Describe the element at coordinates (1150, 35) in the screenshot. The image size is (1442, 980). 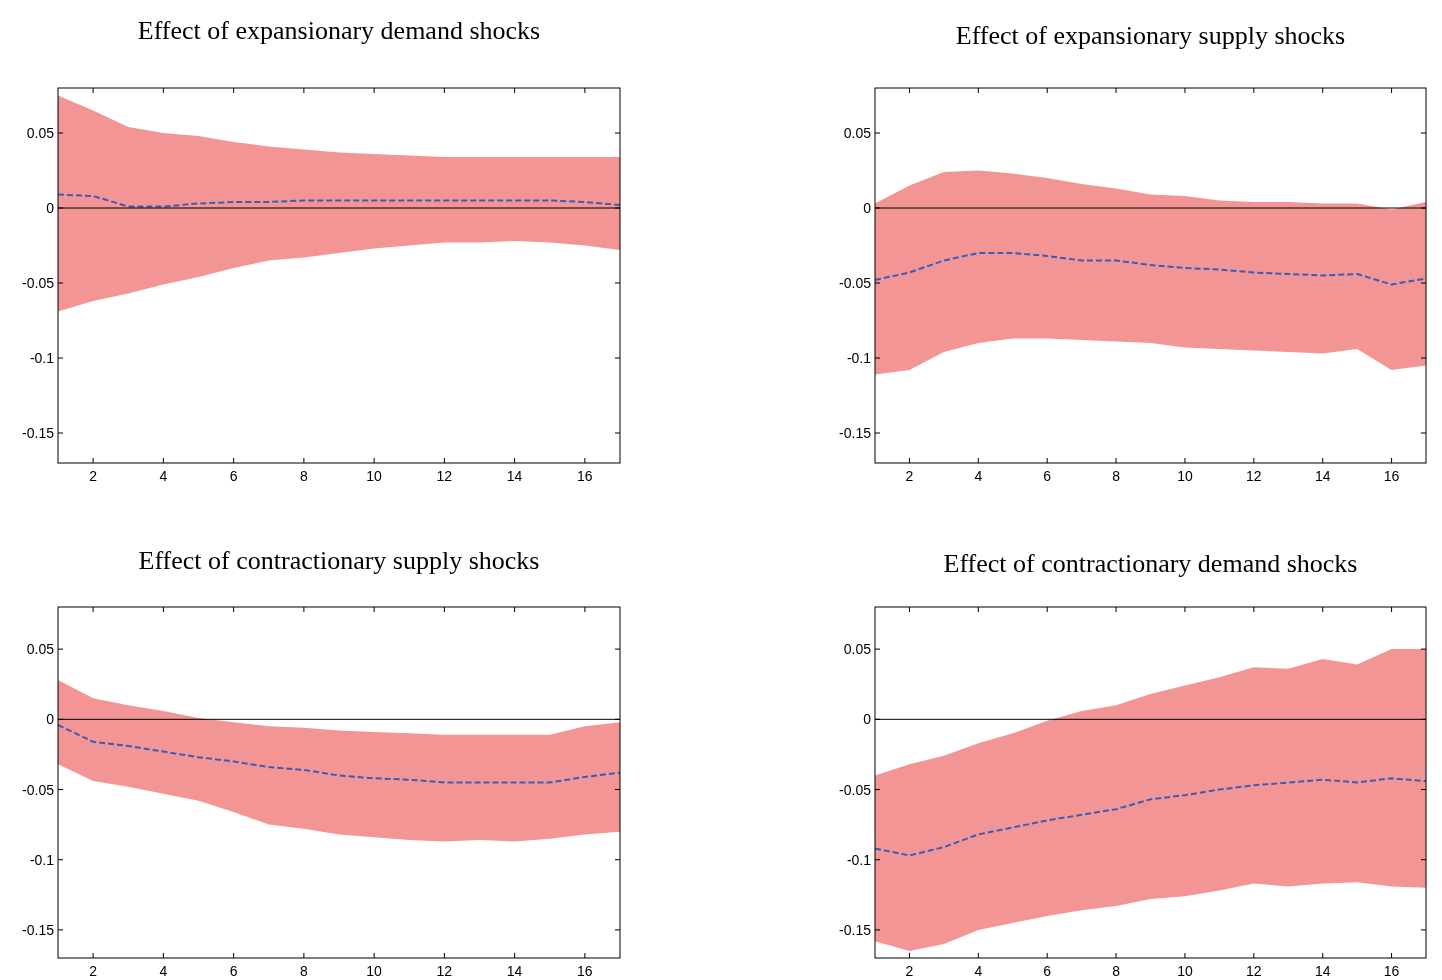
I see `chart-title: Effect of expansionary supply shocks` at that location.